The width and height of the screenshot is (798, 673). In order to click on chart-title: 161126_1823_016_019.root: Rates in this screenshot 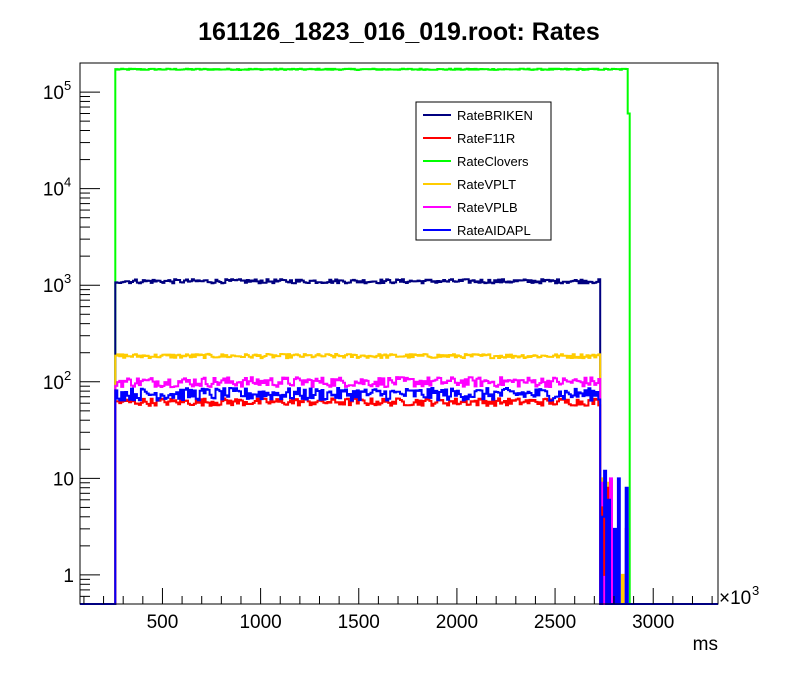, I will do `click(399, 32)`.